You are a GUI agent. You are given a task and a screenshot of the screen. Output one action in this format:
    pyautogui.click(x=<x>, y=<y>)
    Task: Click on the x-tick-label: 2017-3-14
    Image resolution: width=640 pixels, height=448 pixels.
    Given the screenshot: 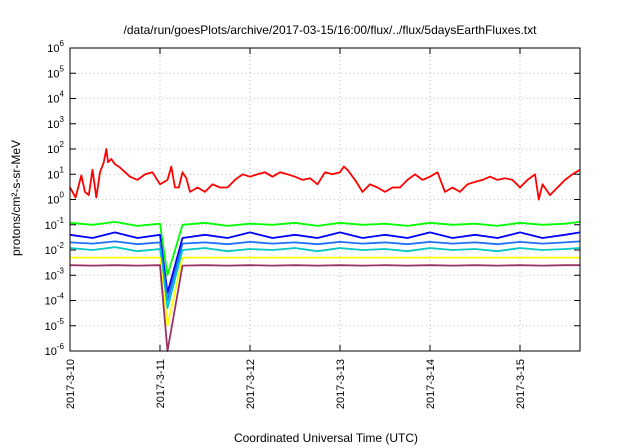 What is the action you would take?
    pyautogui.click(x=431, y=384)
    